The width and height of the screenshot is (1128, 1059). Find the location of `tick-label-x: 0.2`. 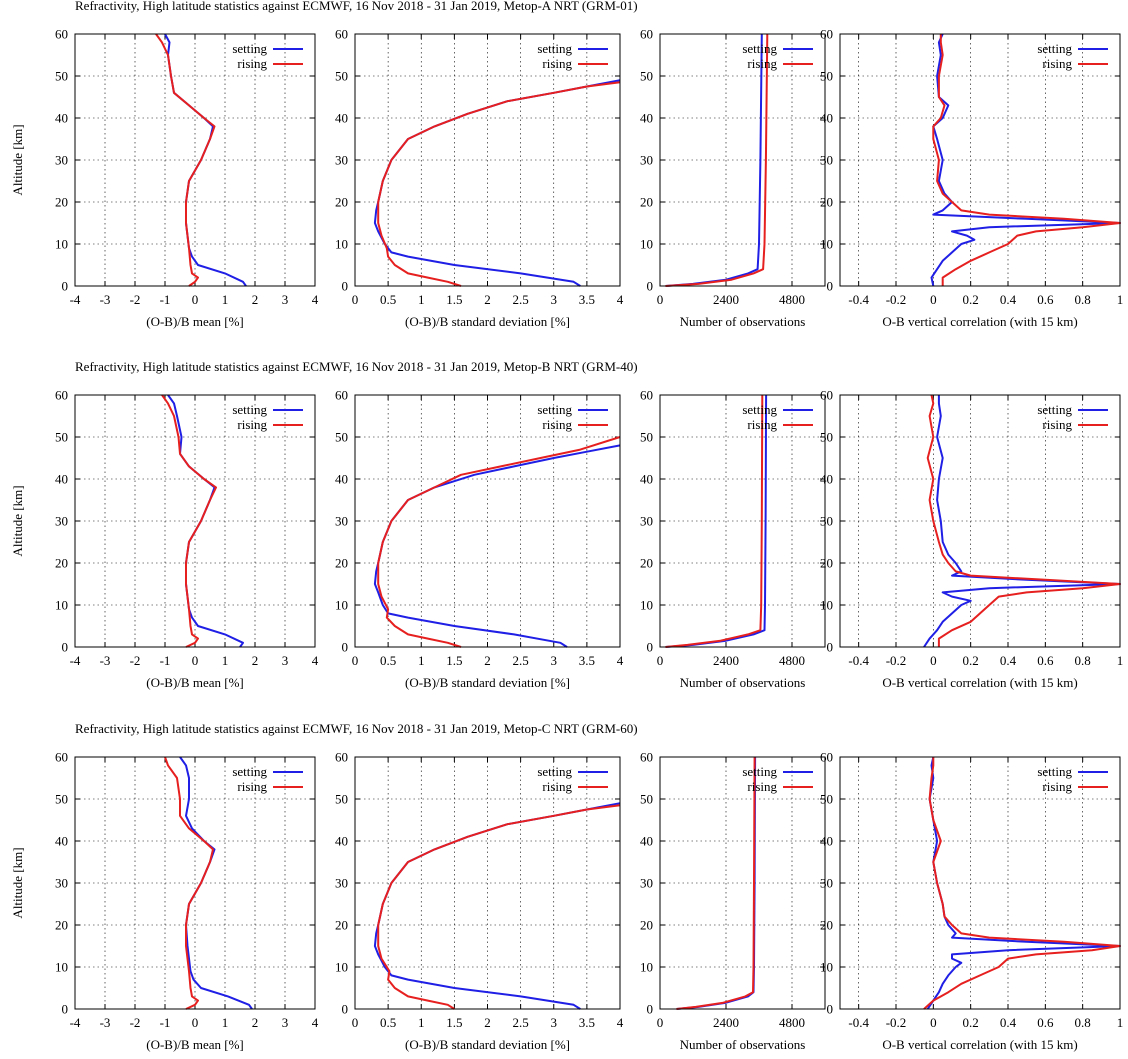

tick-label-x: 0.2 is located at coordinates (971, 299).